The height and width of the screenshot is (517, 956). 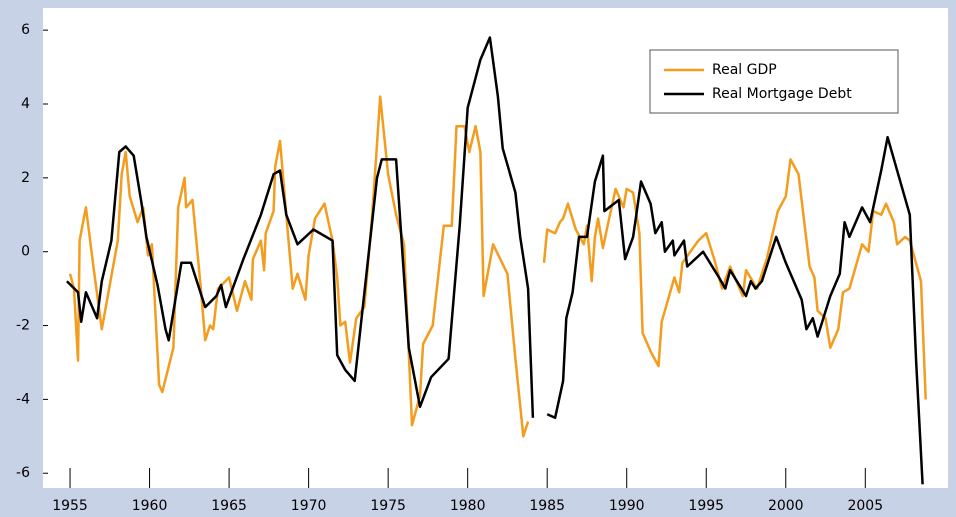 I want to click on x-tick-label: 1990, so click(x=627, y=506).